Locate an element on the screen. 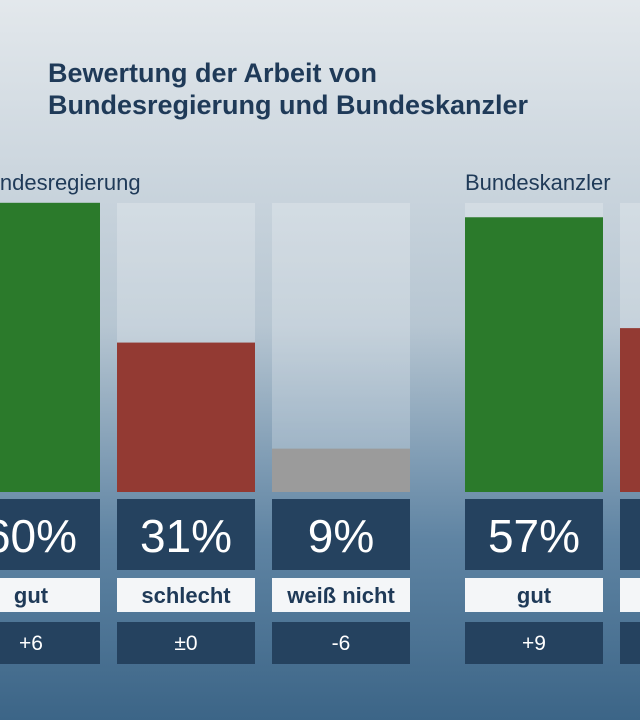  value-label: 31% is located at coordinates (186, 536).